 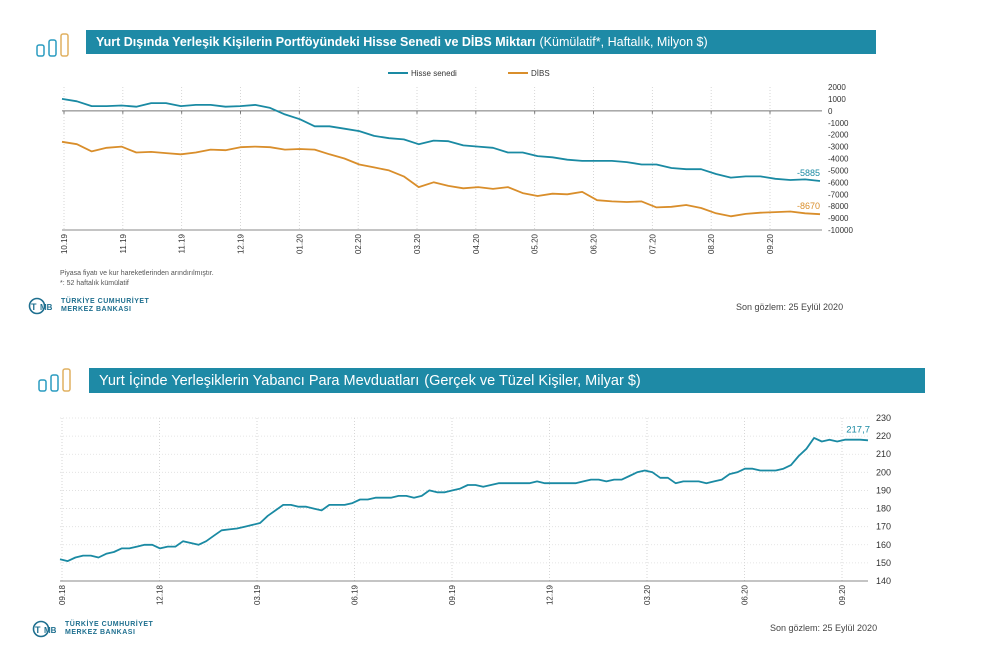 What do you see at coordinates (838, 135) in the screenshot?
I see `y-tick-label: -2000` at bounding box center [838, 135].